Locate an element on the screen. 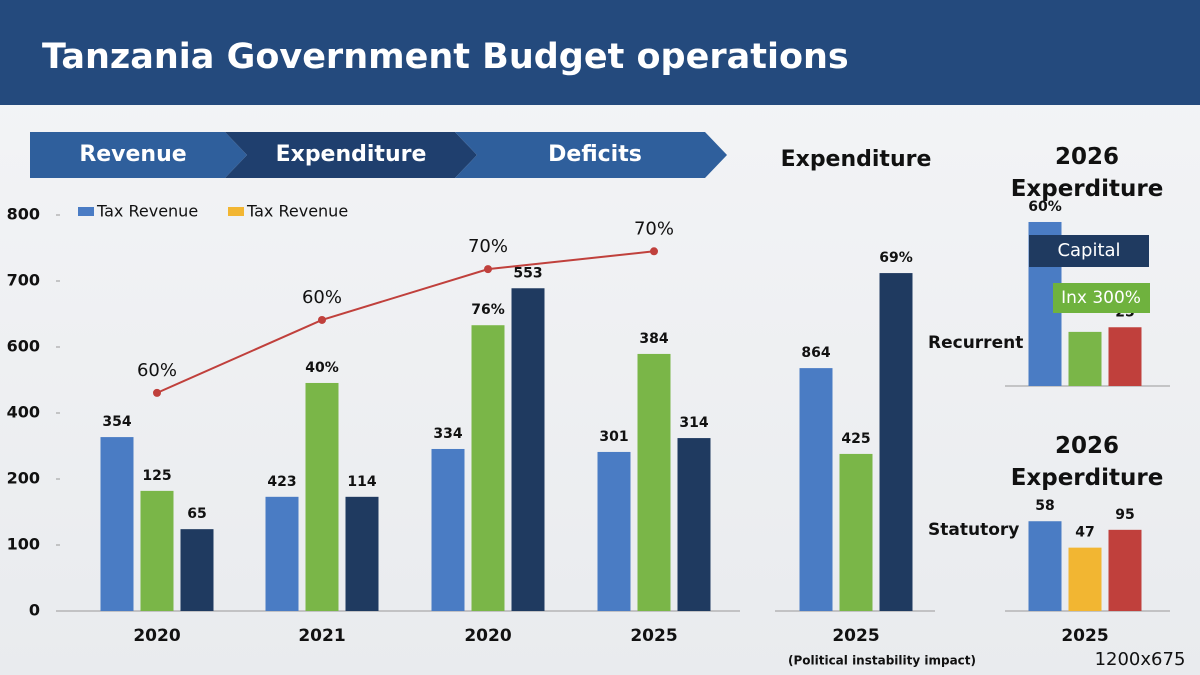  y-tick-label: 700 is located at coordinates (23, 280).